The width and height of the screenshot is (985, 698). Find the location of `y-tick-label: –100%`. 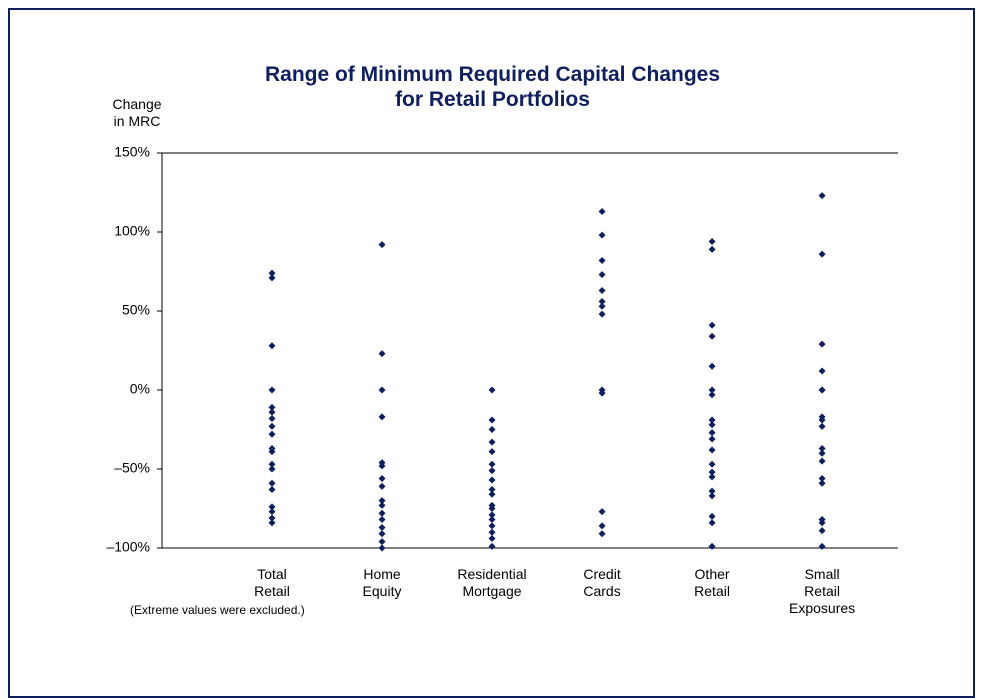

y-tick-label: –100% is located at coordinates (128, 547).